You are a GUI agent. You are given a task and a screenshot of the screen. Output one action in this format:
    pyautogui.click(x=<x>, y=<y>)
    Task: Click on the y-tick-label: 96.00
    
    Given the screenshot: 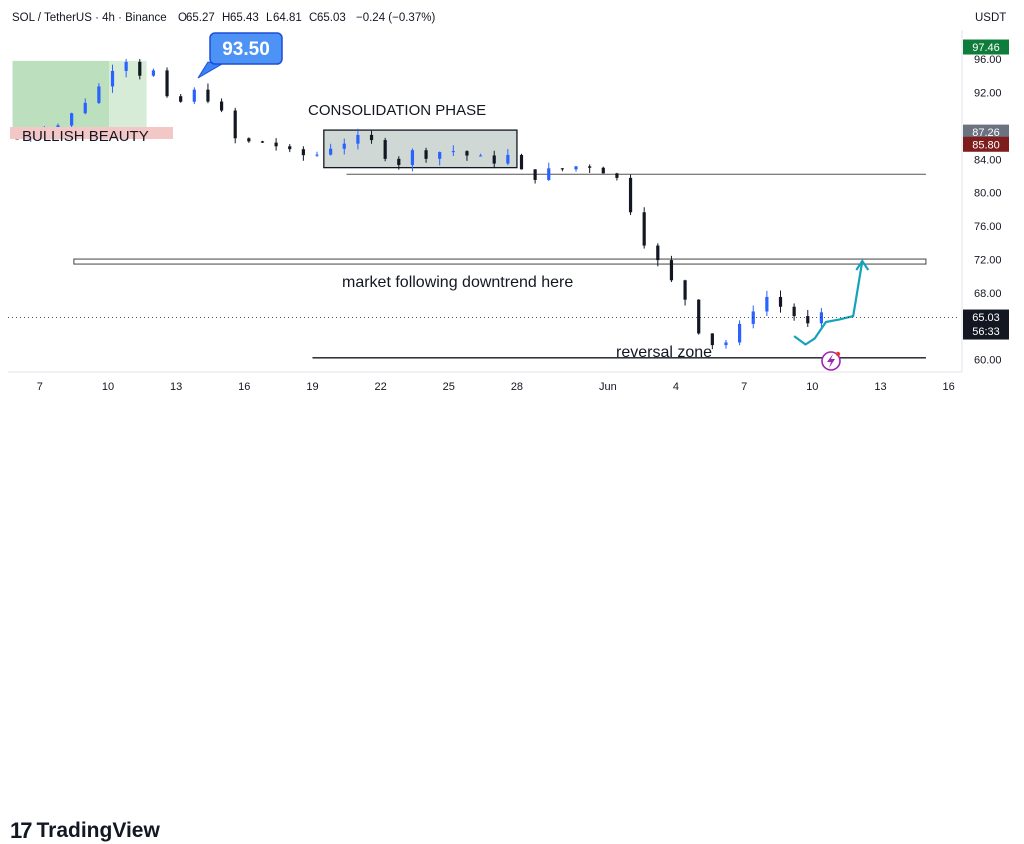 What is the action you would take?
    pyautogui.click(x=988, y=60)
    